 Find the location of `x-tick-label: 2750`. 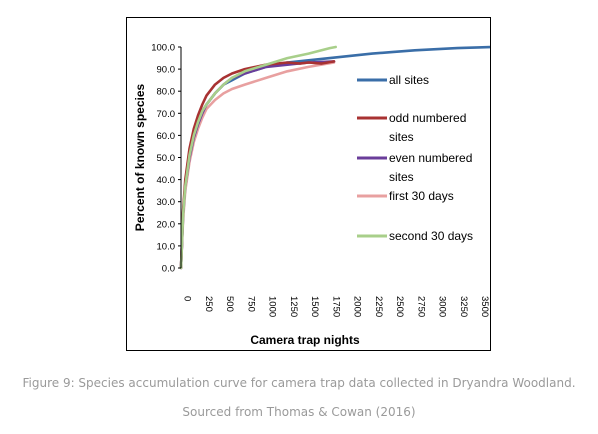

x-tick-label: 2750 is located at coordinates (420, 306).